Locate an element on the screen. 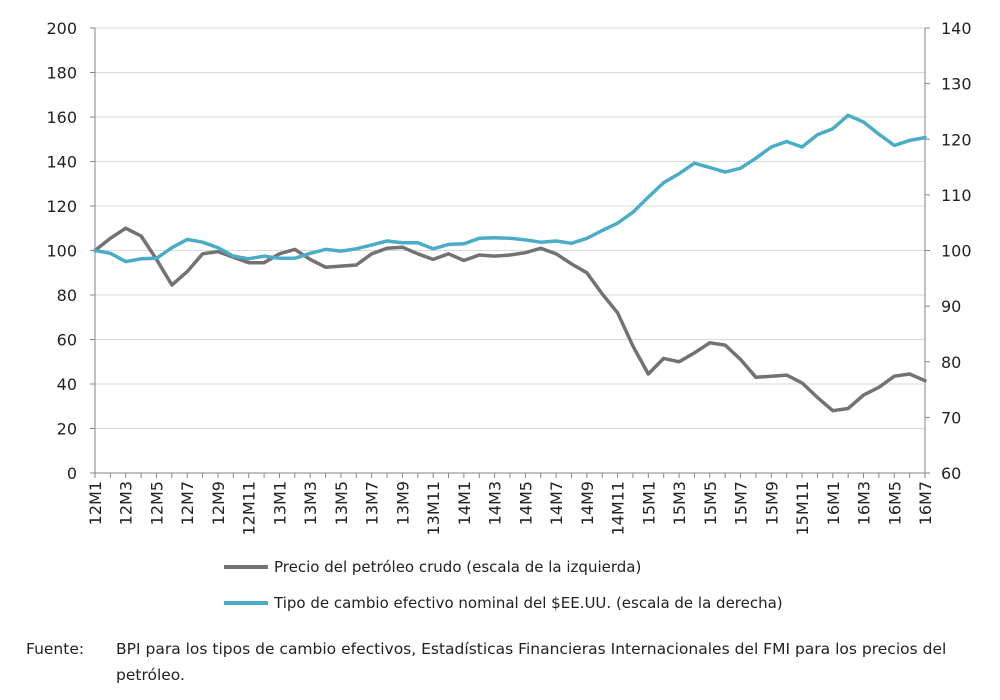  right-tick-label: 60 is located at coordinates (951, 473).